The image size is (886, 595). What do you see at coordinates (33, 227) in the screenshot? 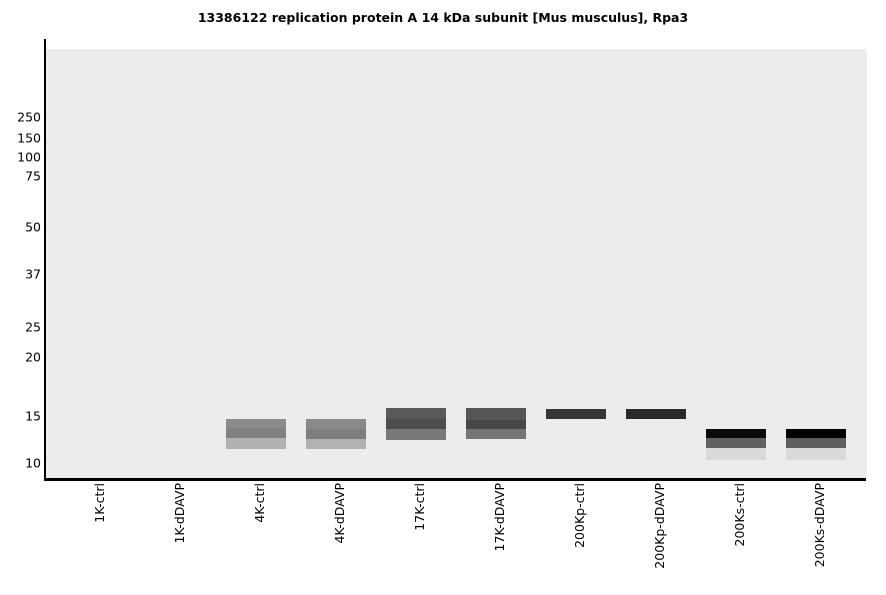
I see `y-tick-label: 50` at bounding box center [33, 227].